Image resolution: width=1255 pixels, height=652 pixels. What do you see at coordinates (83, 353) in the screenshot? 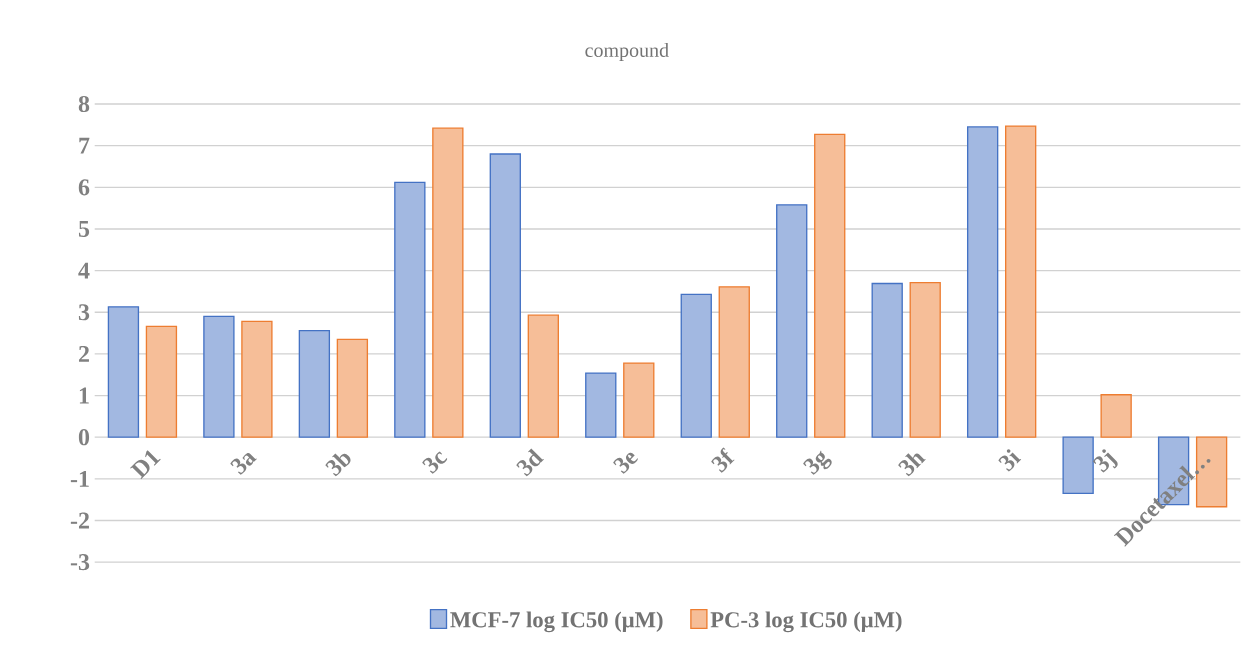
I see `y-tick-label: 2` at bounding box center [83, 353].